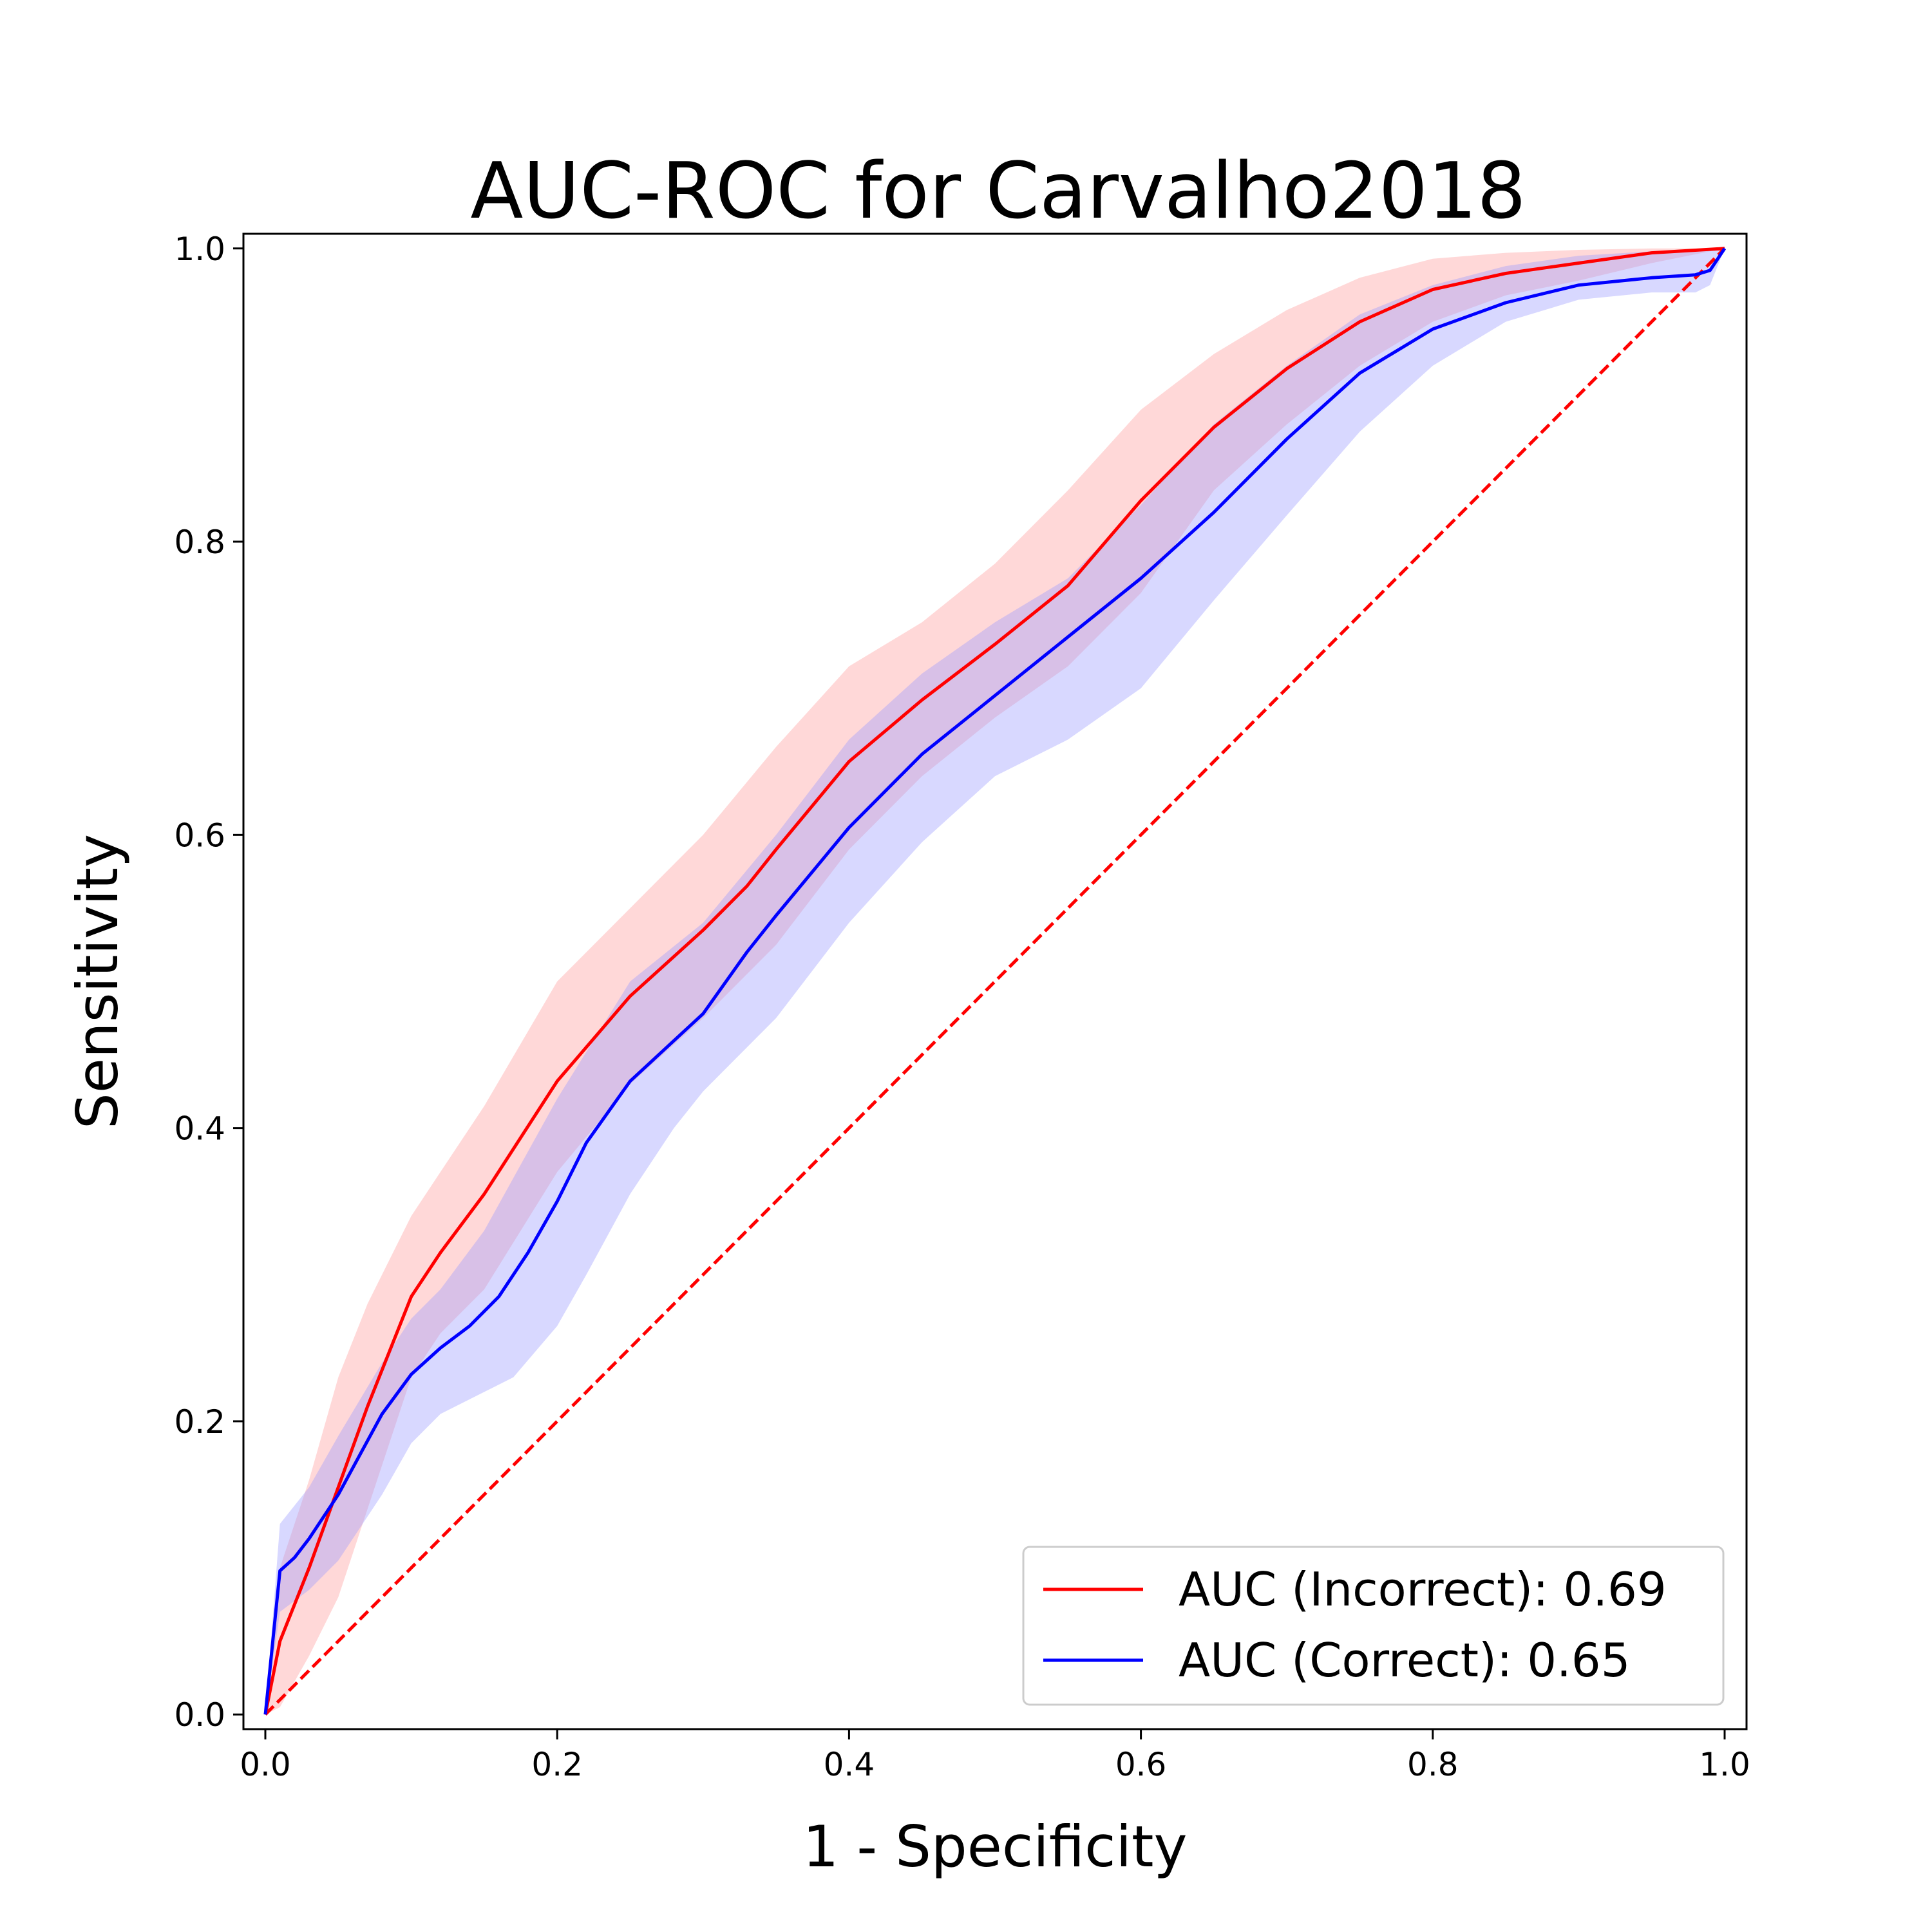 The image size is (1932, 1932). Describe the element at coordinates (199, 249) in the screenshot. I see `y-tick-label: 1.0` at that location.